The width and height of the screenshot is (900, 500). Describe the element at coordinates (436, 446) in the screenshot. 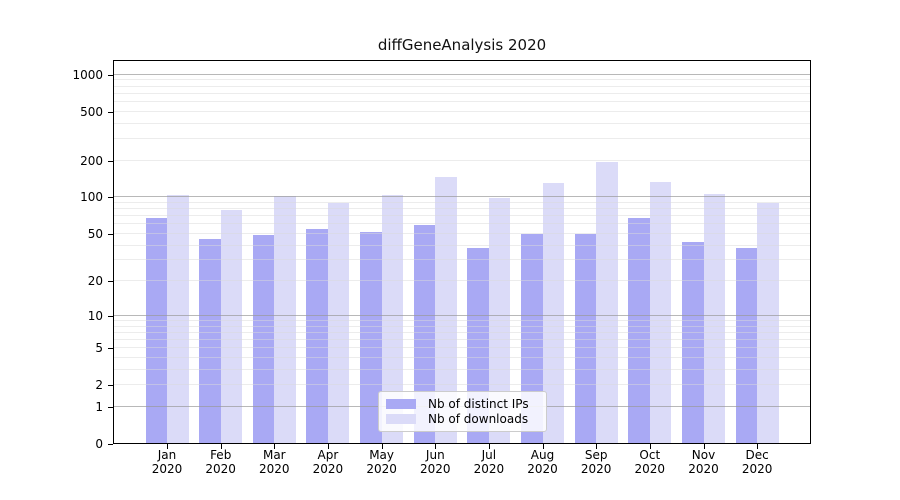

I see `x-tick-mark-jun` at that location.